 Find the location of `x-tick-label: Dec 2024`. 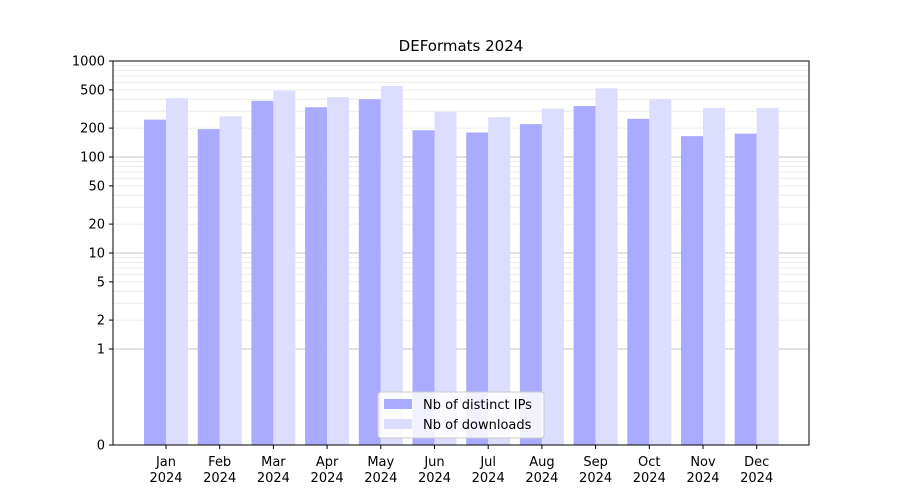

x-tick-label: Dec 2024 is located at coordinates (756, 470).